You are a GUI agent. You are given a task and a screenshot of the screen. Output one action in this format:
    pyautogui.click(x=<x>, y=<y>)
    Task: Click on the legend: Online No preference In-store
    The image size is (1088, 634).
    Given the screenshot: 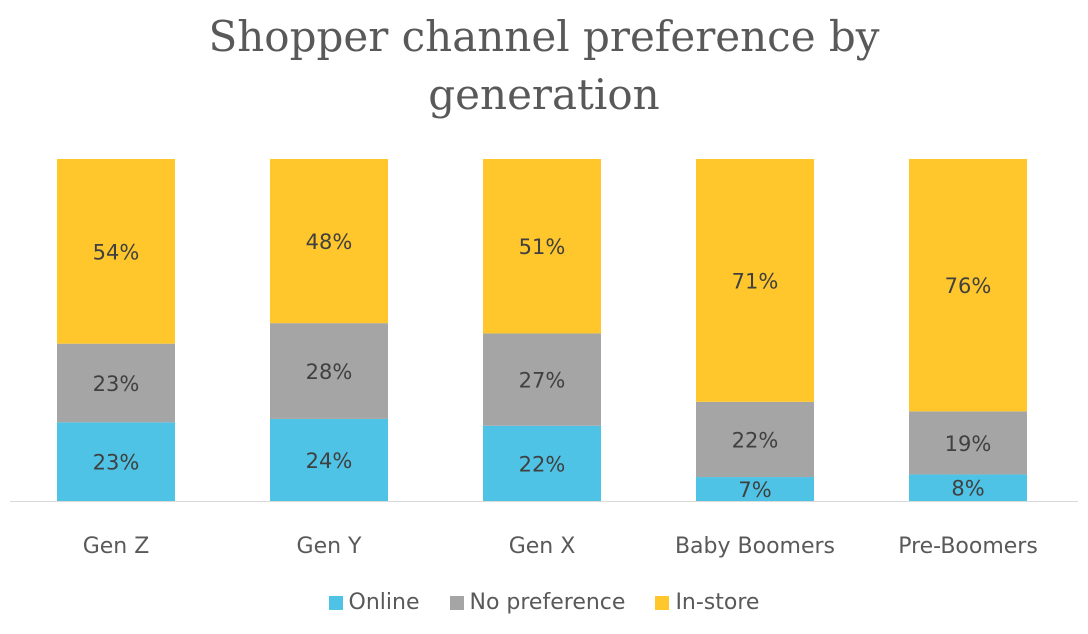 What is the action you would take?
    pyautogui.click(x=544, y=602)
    